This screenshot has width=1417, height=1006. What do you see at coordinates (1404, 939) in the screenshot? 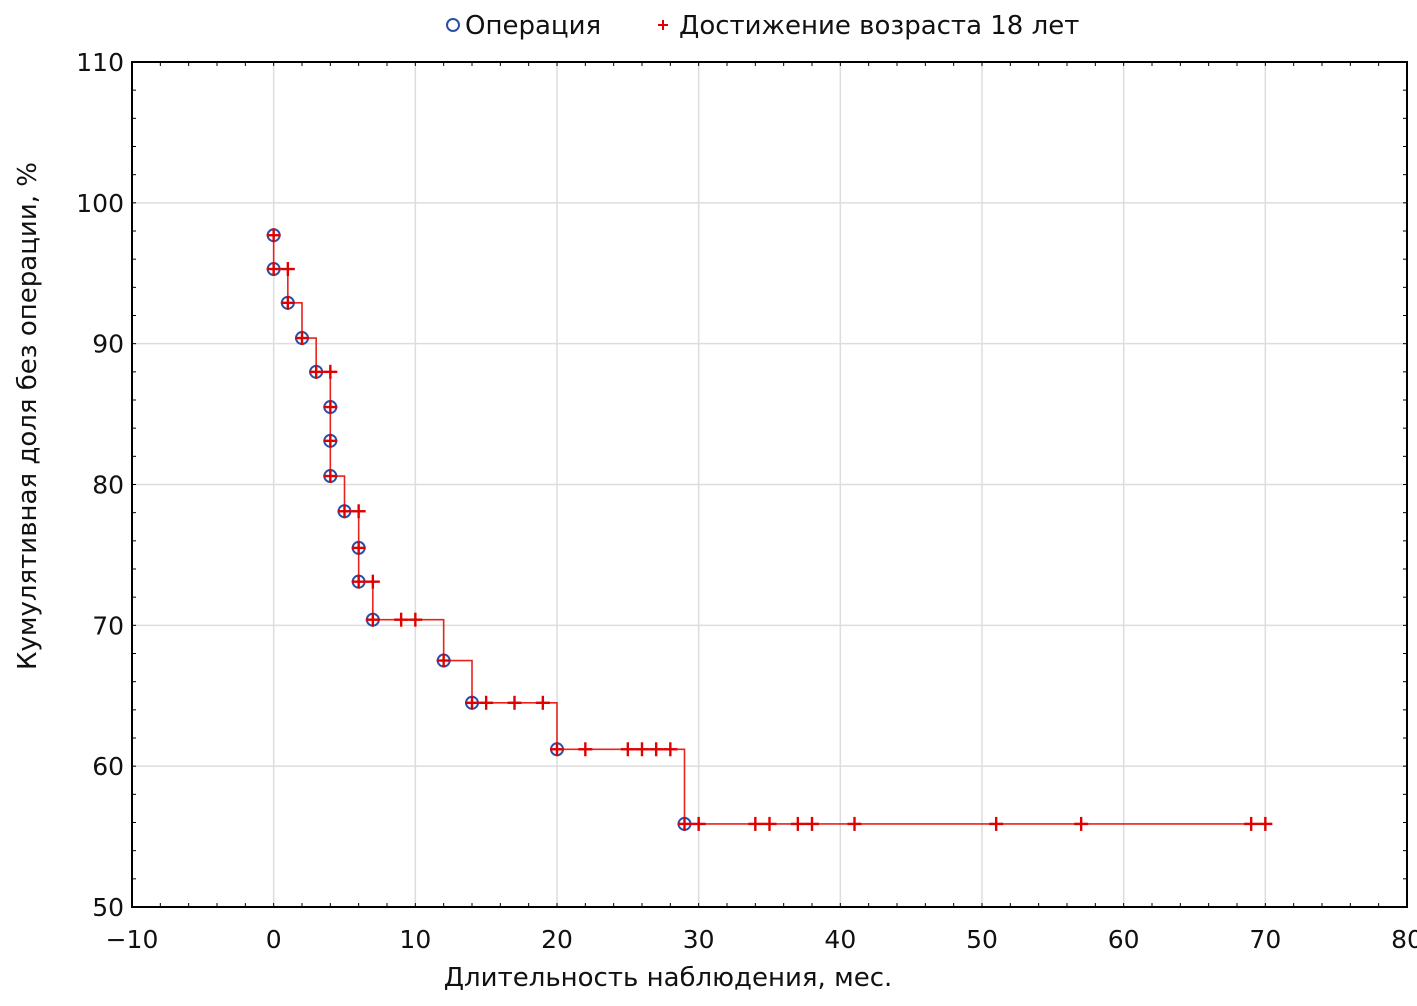
I see `x-tick-label: 80` at bounding box center [1404, 939].